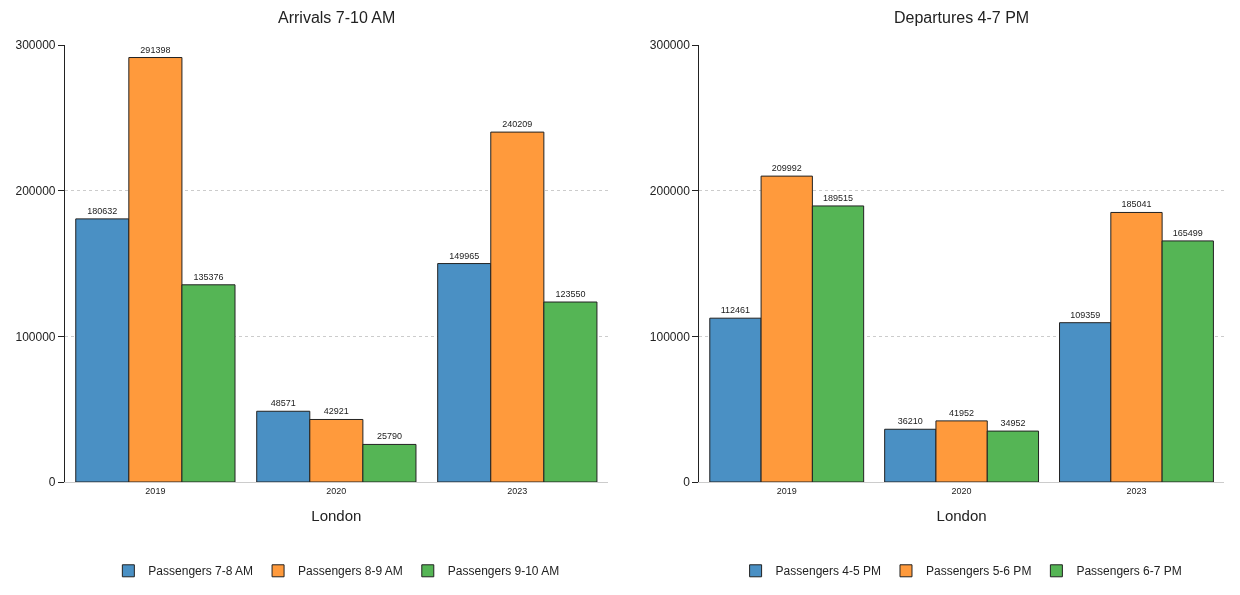 The width and height of the screenshot is (1240, 595). Describe the element at coordinates (962, 17) in the screenshot. I see `chart-title: Departures 4-7 PM` at that location.